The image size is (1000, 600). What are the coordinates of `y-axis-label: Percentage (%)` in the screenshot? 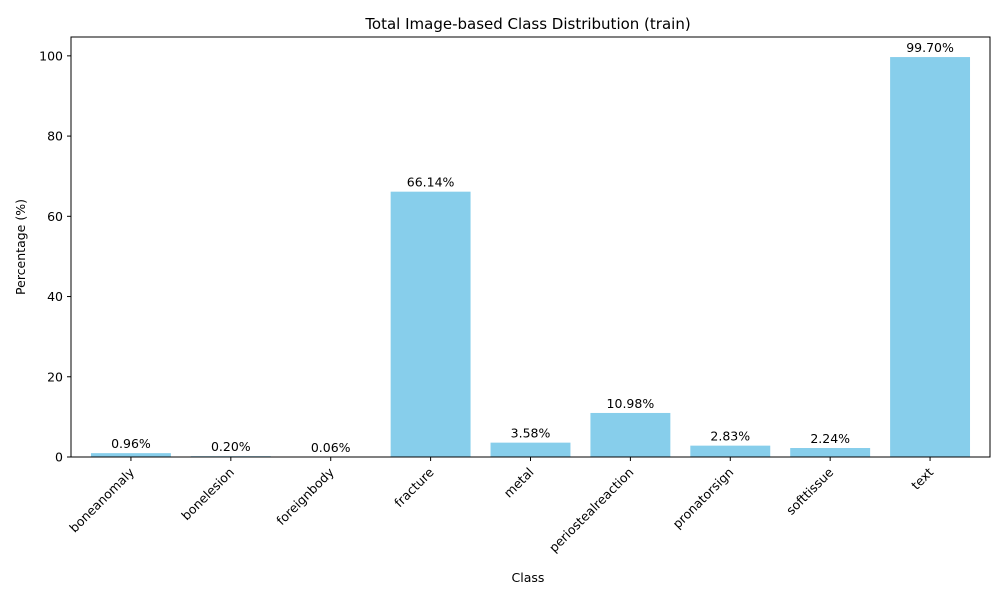 It's located at (20, 247).